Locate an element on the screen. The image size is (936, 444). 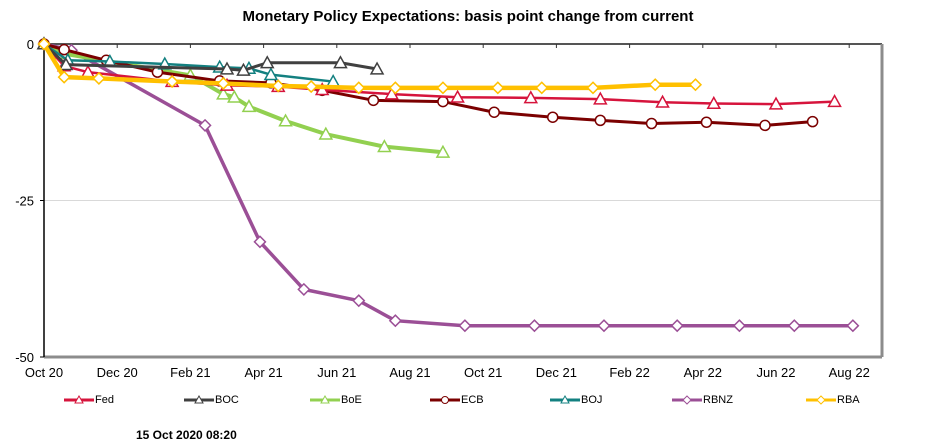
y-tick-label: 0 is located at coordinates (30, 44).